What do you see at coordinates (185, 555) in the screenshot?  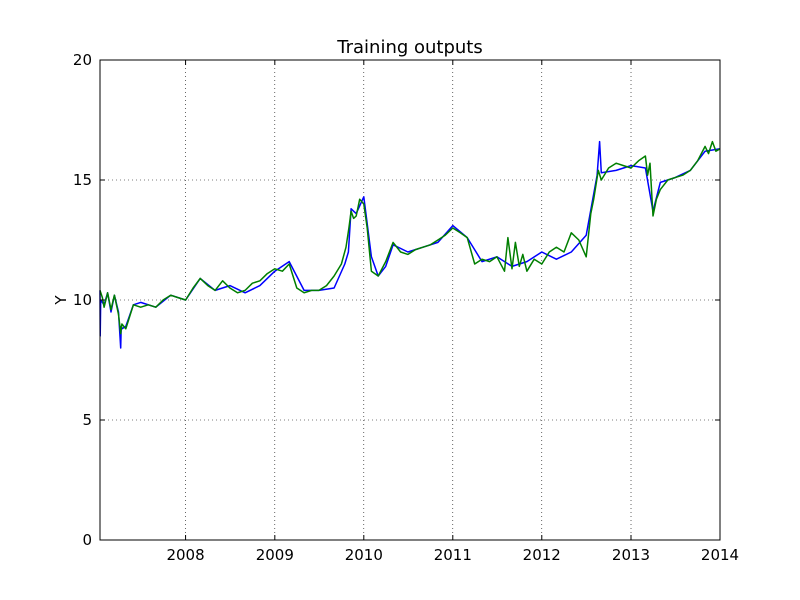 I see `x-tick-label: 2008` at bounding box center [185, 555].